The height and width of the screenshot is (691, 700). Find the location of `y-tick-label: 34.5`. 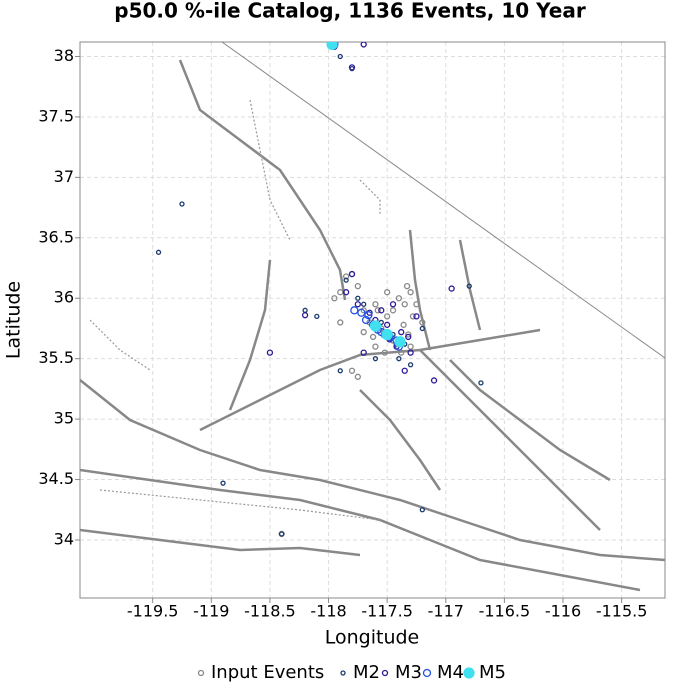

y-tick-label: 34.5 is located at coordinates (56, 478).